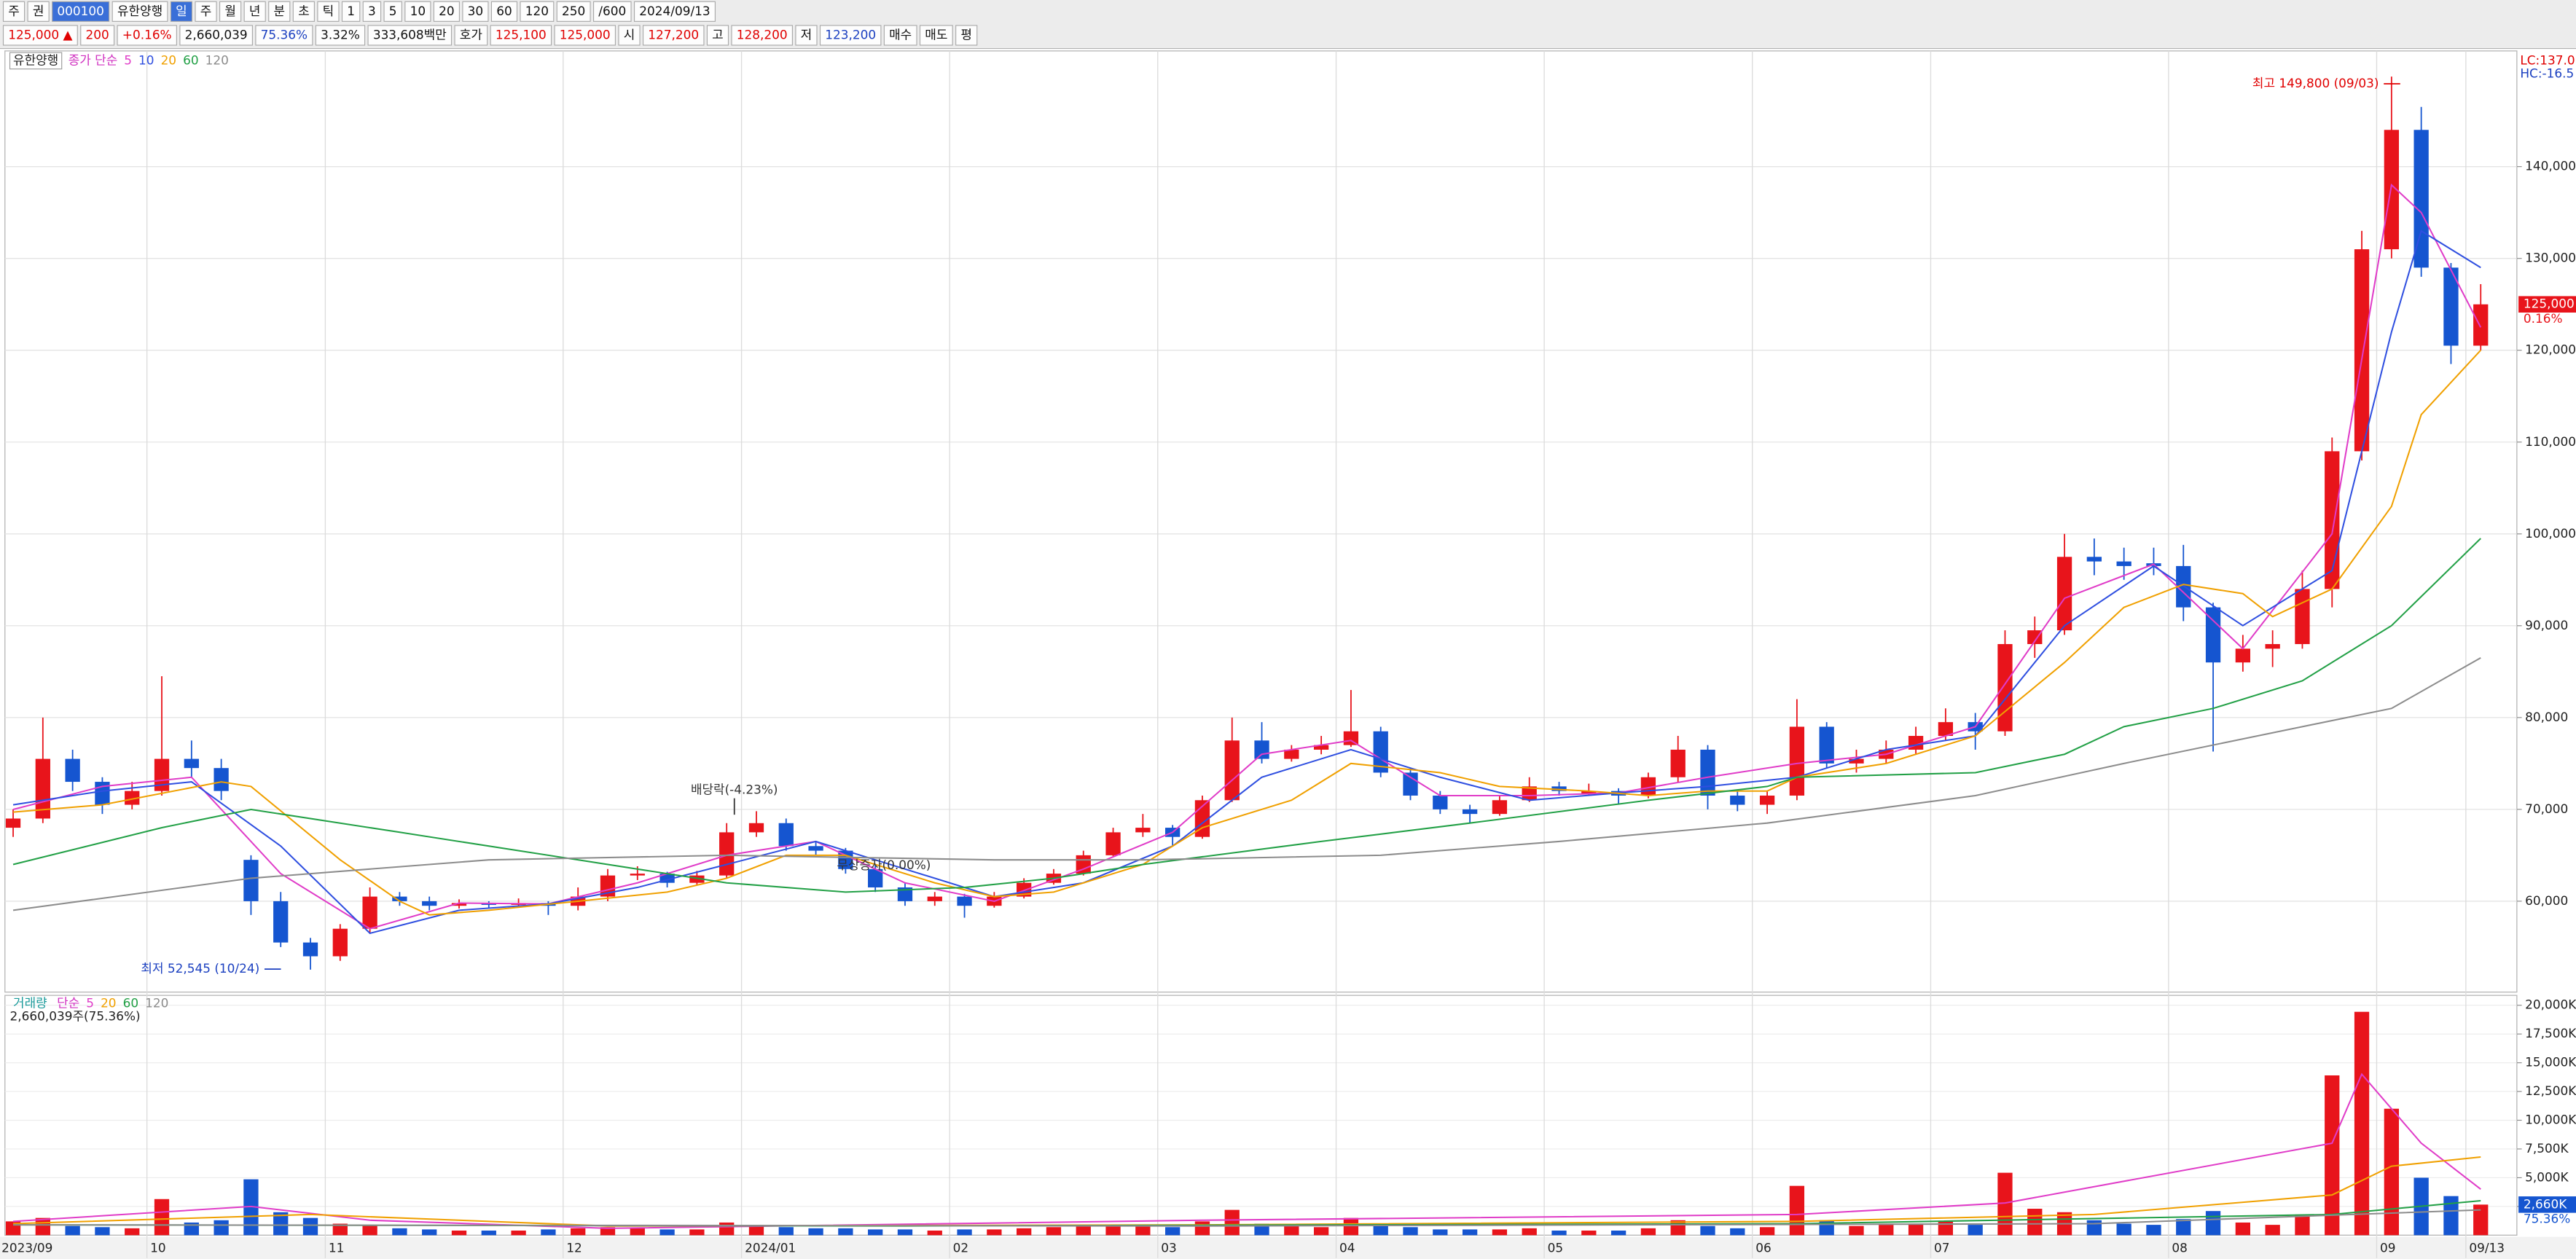  I want to click on toolbar-text: 호가, so click(471, 34).